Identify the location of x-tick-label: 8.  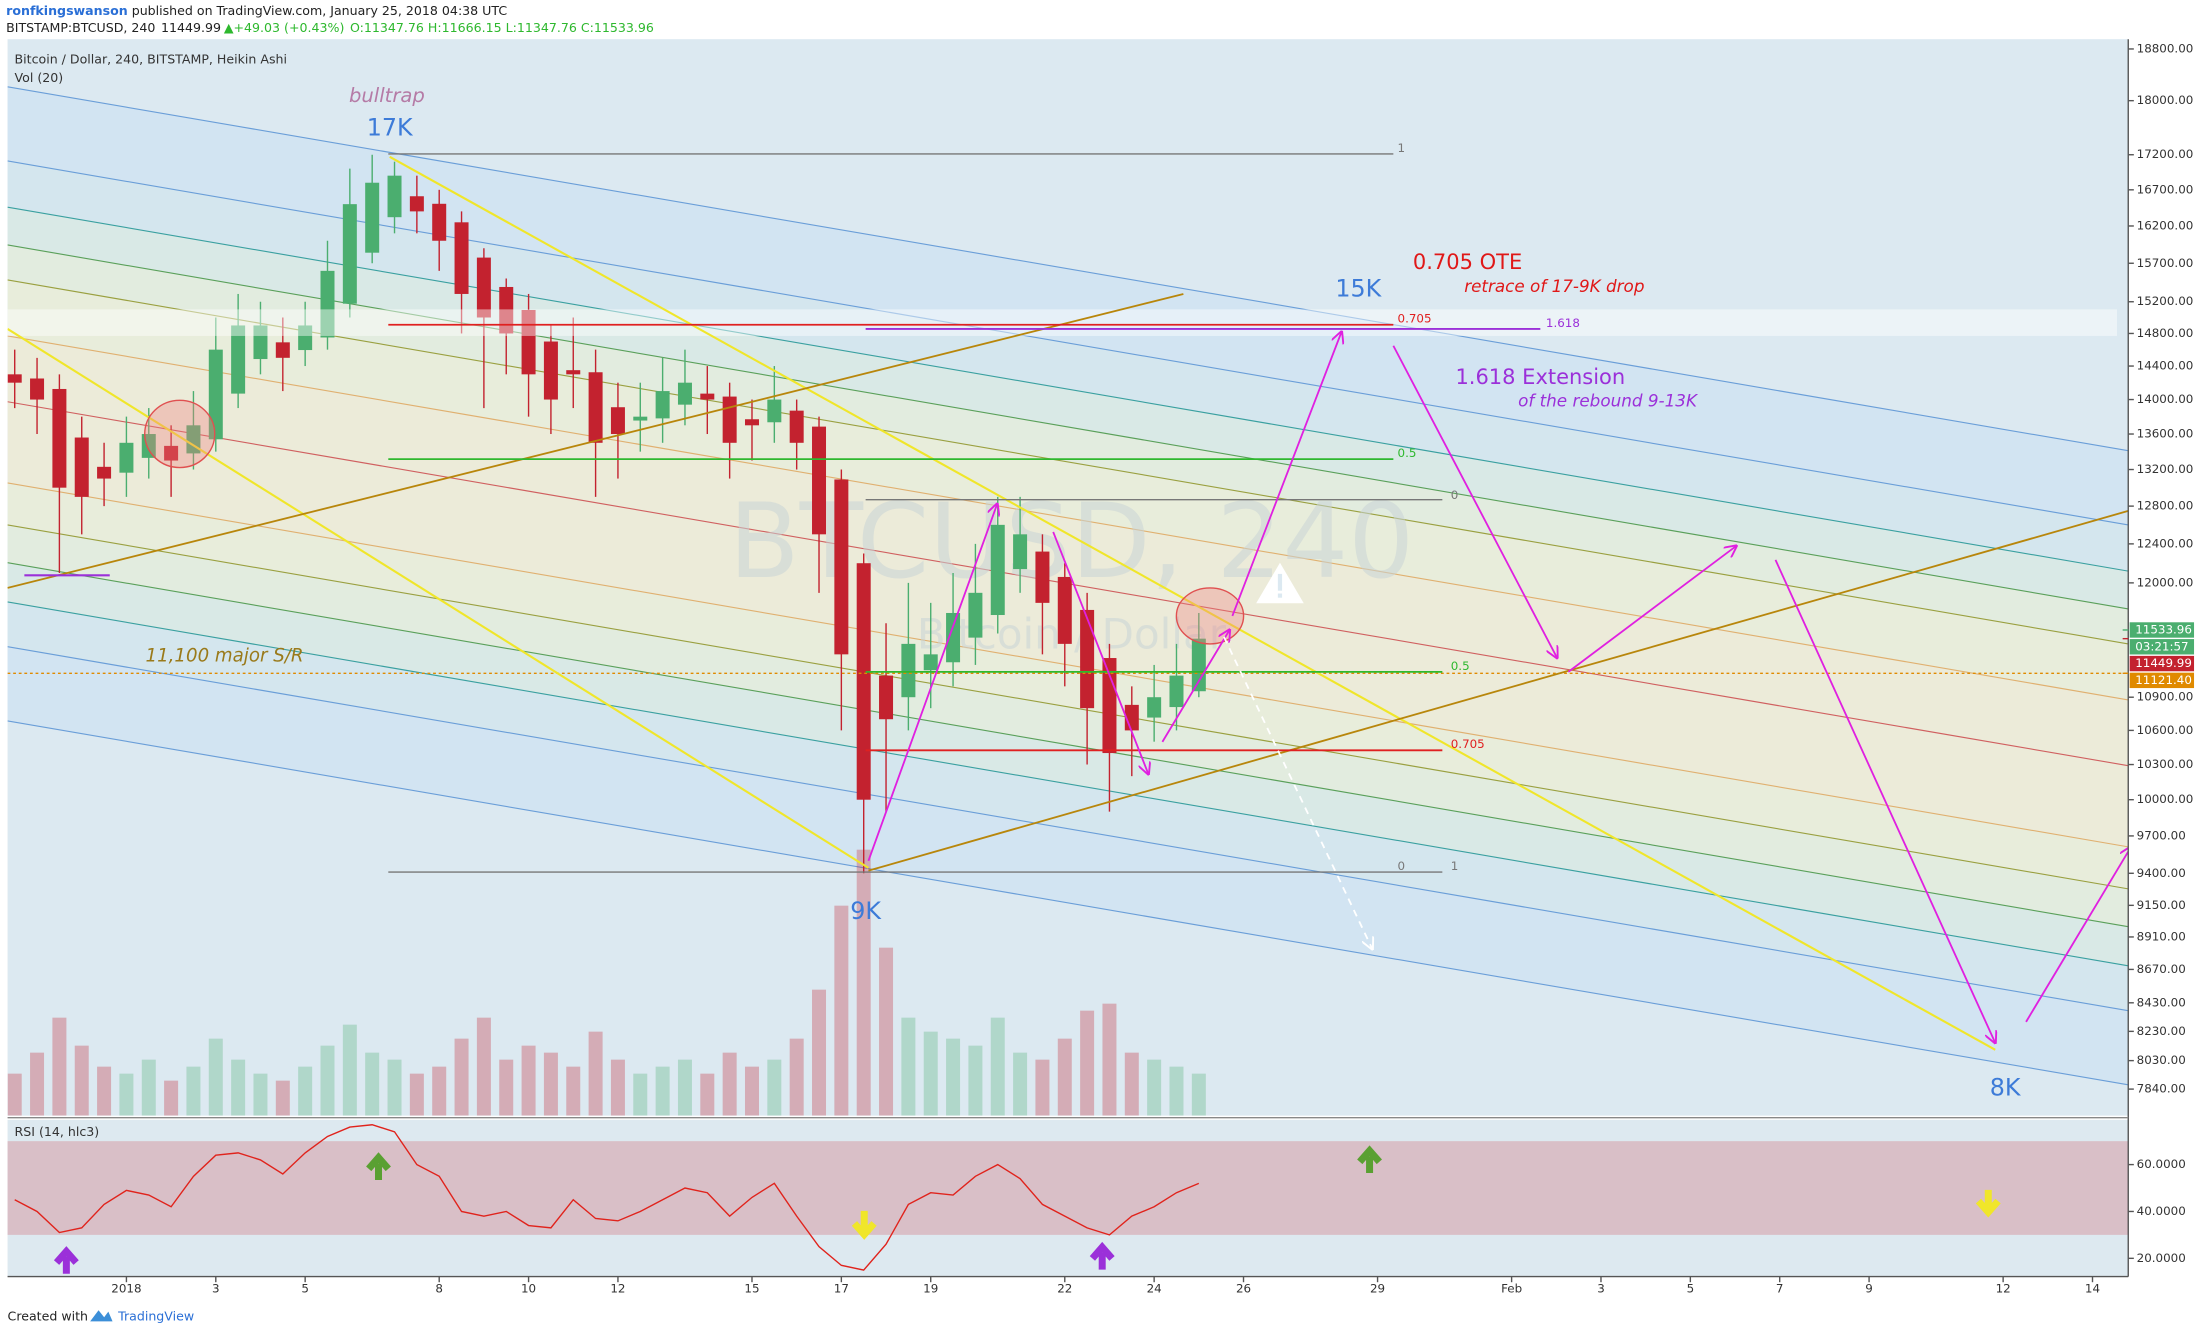
(439, 1289).